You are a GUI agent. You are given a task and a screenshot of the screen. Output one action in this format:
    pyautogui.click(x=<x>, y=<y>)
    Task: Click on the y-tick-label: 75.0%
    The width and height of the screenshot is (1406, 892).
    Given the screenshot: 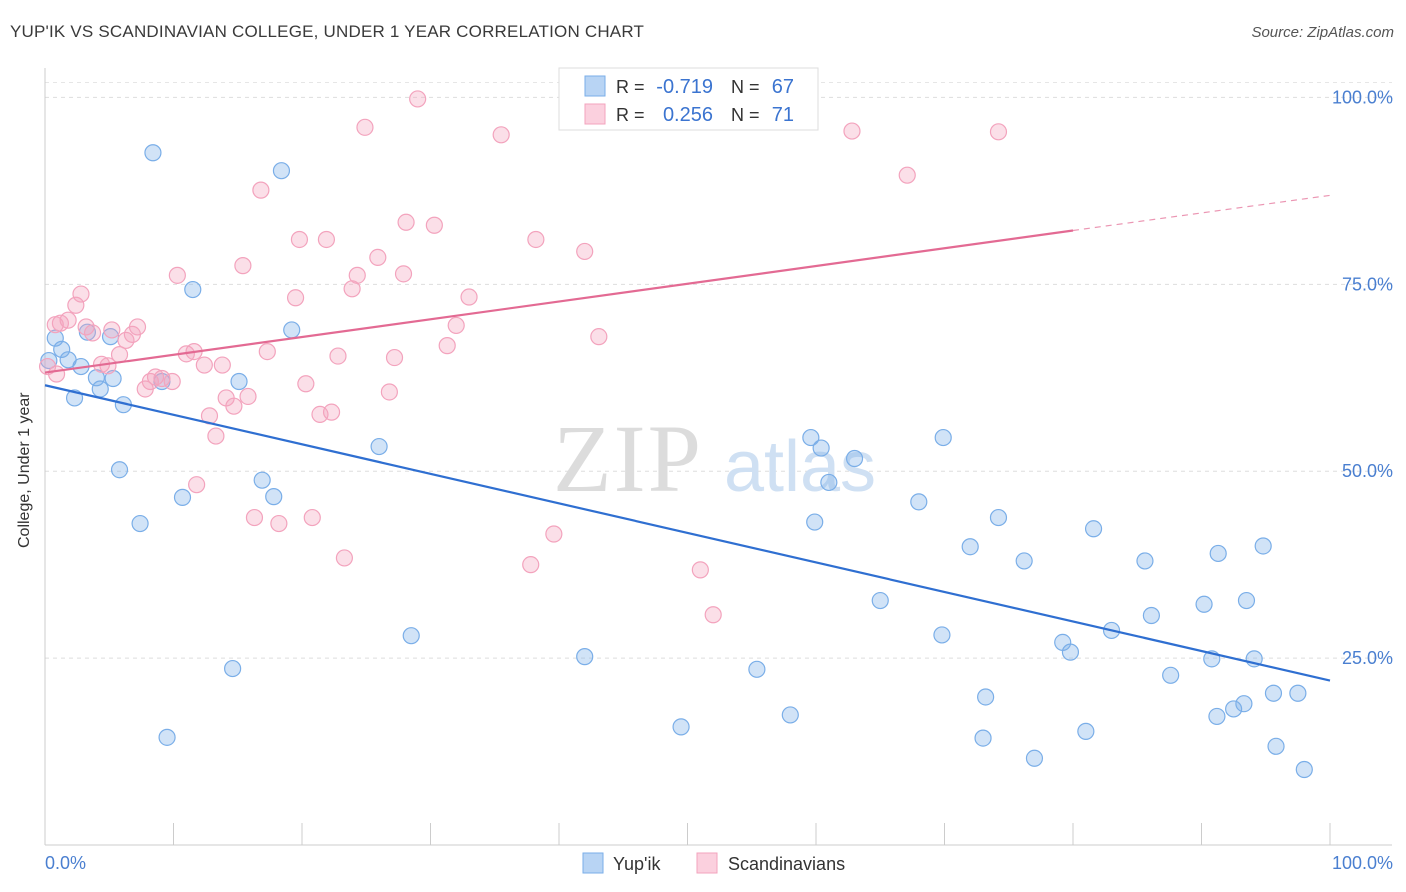 What is the action you would take?
    pyautogui.click(x=1367, y=284)
    